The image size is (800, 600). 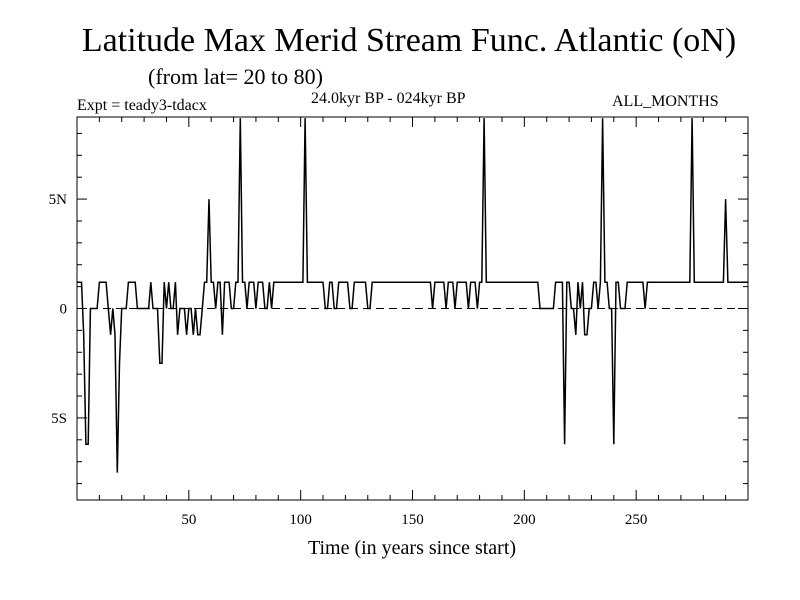 I want to click on experiment-label: Expt = teady3-tdacx, so click(x=142, y=105).